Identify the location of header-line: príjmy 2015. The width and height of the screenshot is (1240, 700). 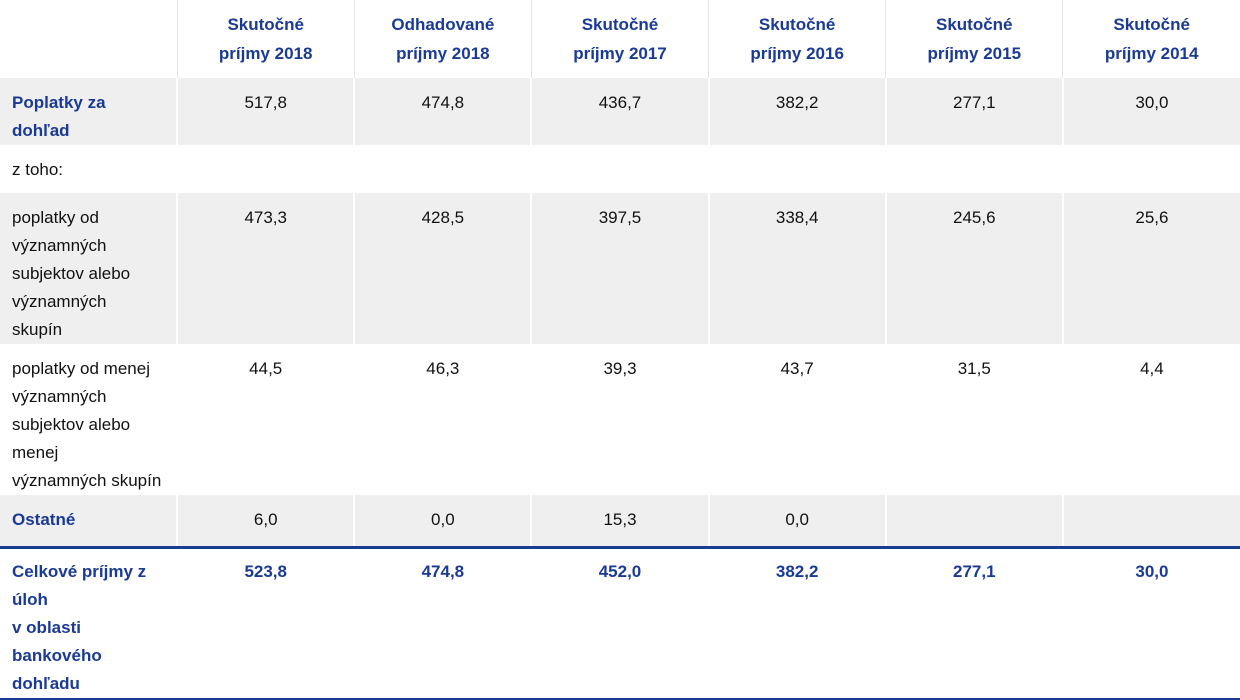
(974, 53).